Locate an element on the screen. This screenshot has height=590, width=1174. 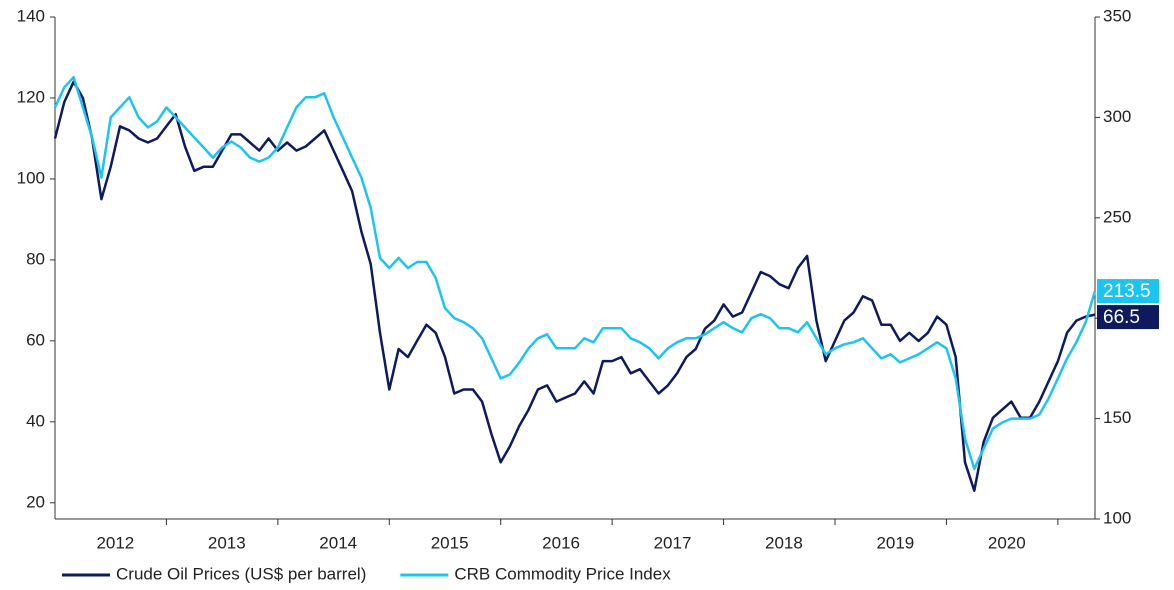
y-tick-label: 60 is located at coordinates (35, 339).